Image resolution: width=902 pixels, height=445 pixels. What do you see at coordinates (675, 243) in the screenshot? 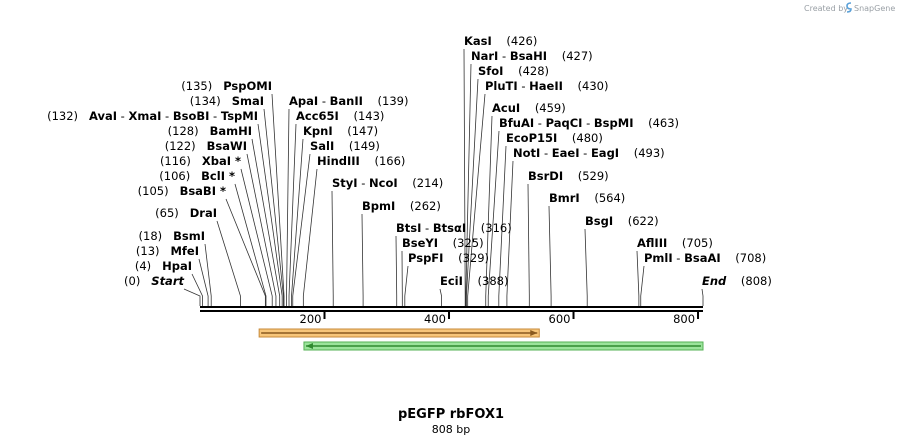
I see `site-label-afliii: AflIII (705)` at bounding box center [675, 243].